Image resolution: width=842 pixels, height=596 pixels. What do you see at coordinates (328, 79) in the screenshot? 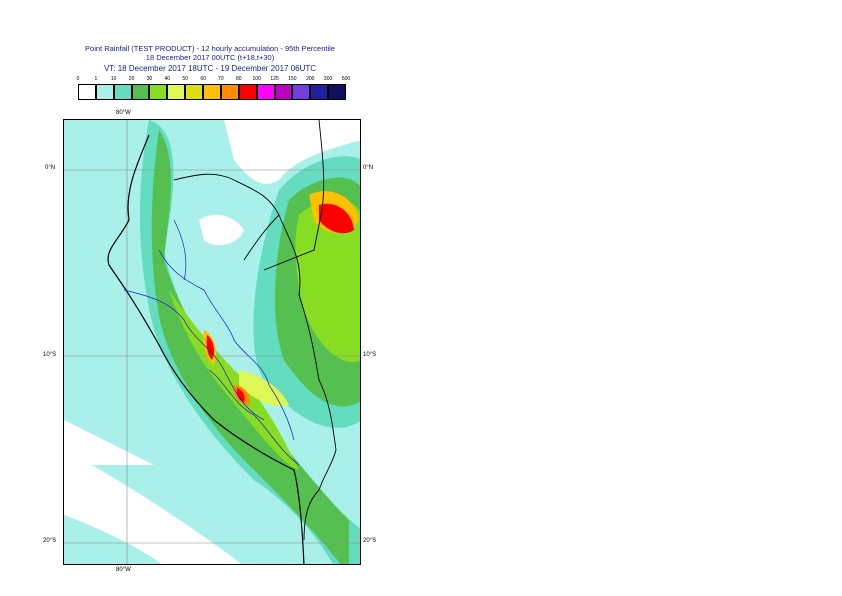
I see `legend-label: 300` at bounding box center [328, 79].